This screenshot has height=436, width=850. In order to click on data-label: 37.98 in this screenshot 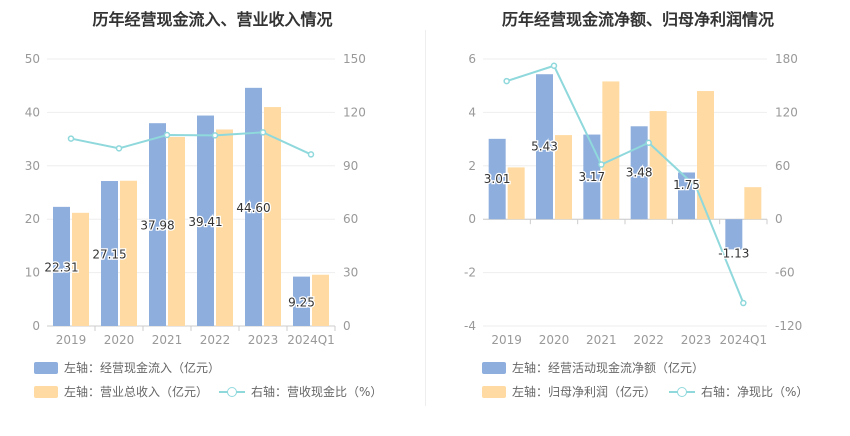, I will do `click(157, 226)`.